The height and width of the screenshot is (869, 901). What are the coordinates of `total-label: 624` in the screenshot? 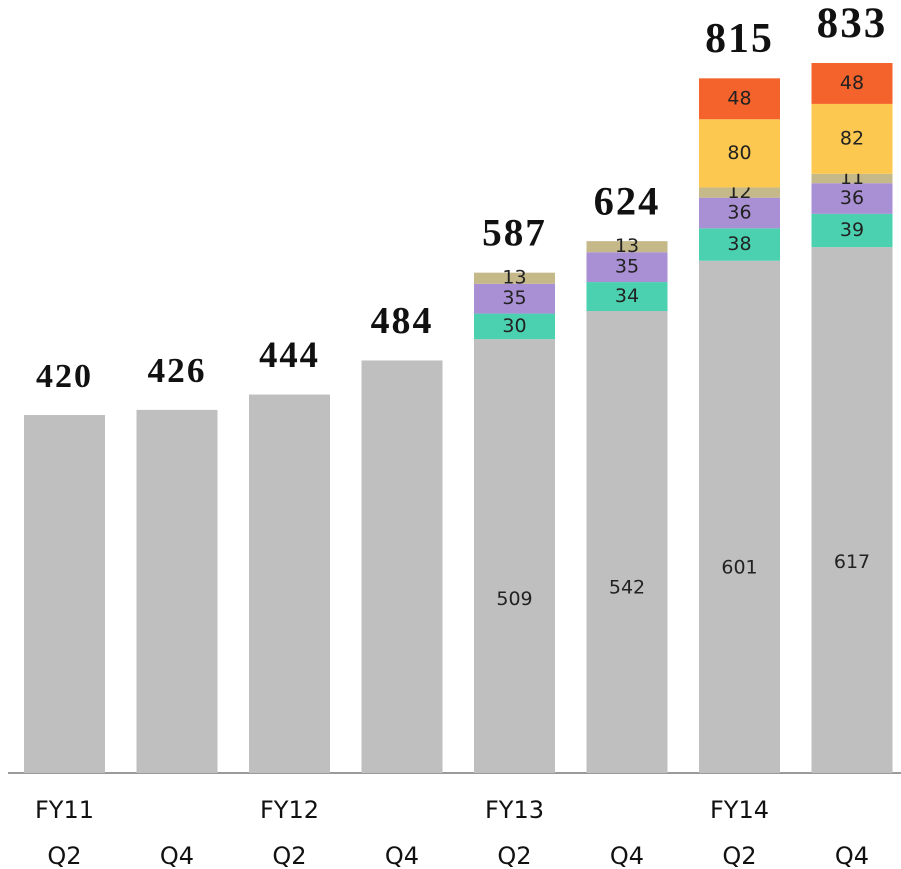 It's located at (627, 200).